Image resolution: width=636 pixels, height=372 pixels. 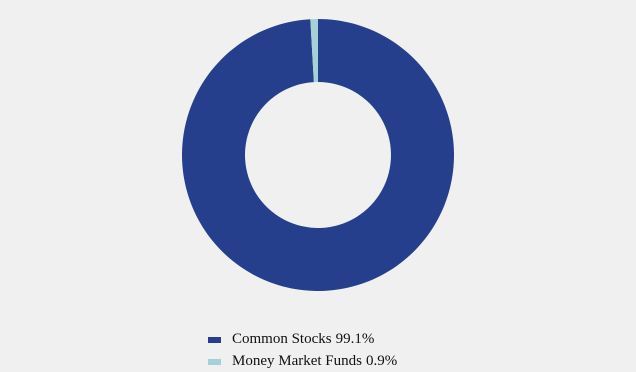 I want to click on legend-value: 99.1%, so click(x=355, y=339).